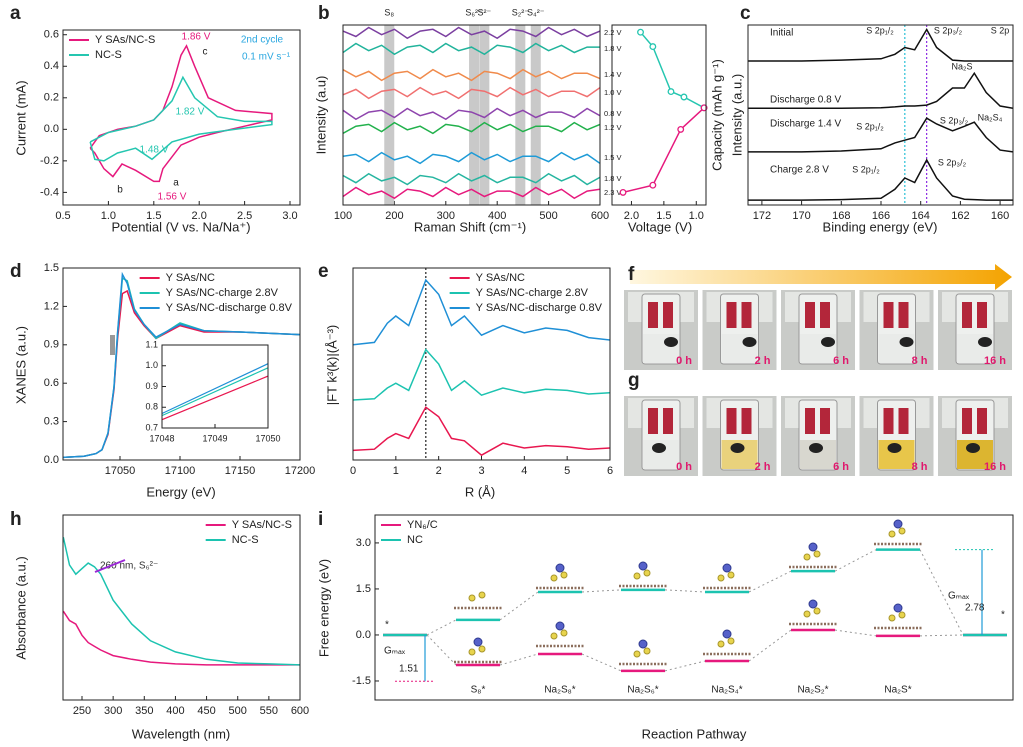 Image resolution: width=1023 pixels, height=747 pixels. I want to click on x-tick-label: 100, so click(343, 216).